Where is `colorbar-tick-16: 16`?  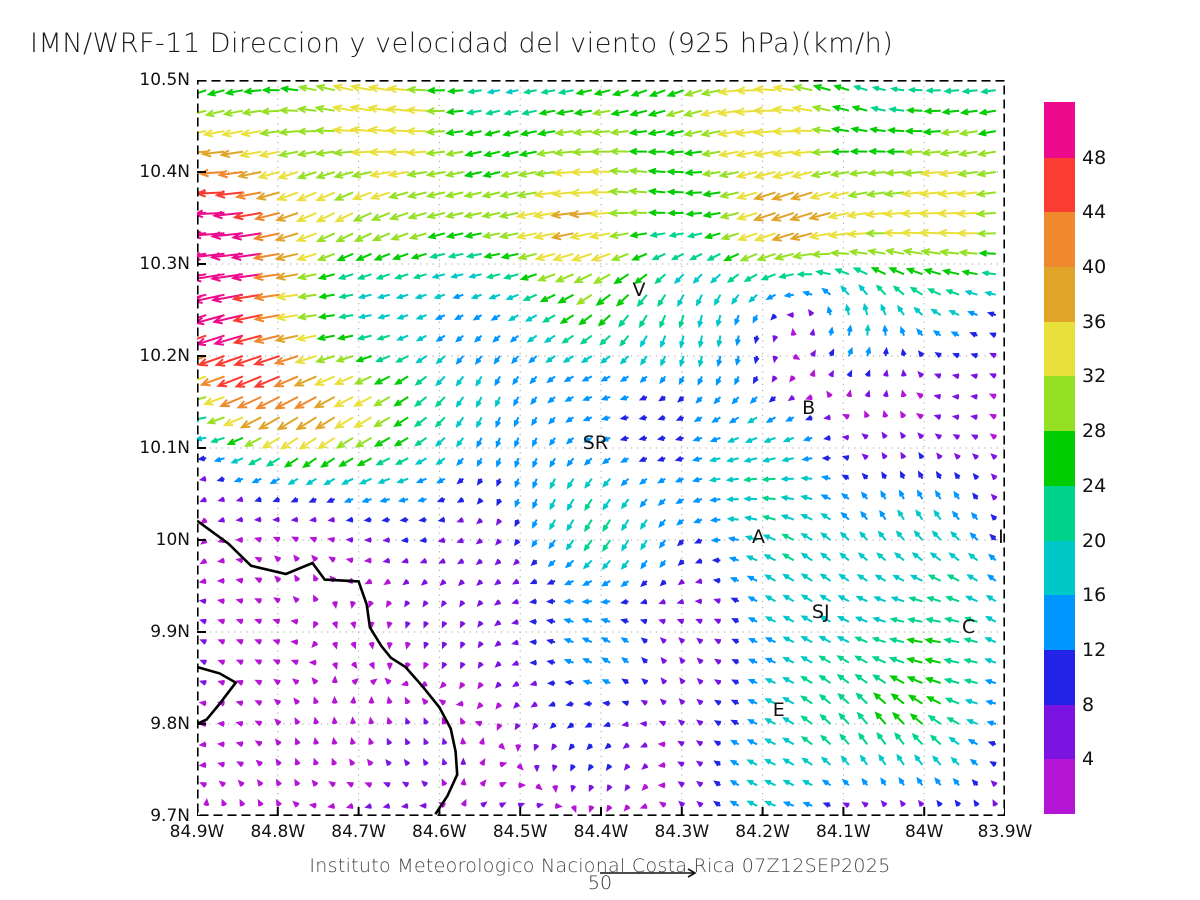
colorbar-tick-16: 16 is located at coordinates (1094, 595).